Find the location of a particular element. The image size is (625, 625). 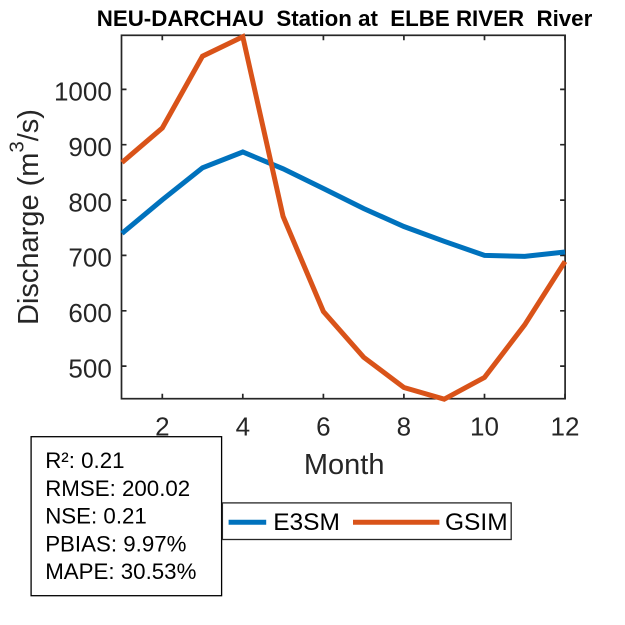

svg-text: PBIAS: 9.97% is located at coordinates (115, 543).